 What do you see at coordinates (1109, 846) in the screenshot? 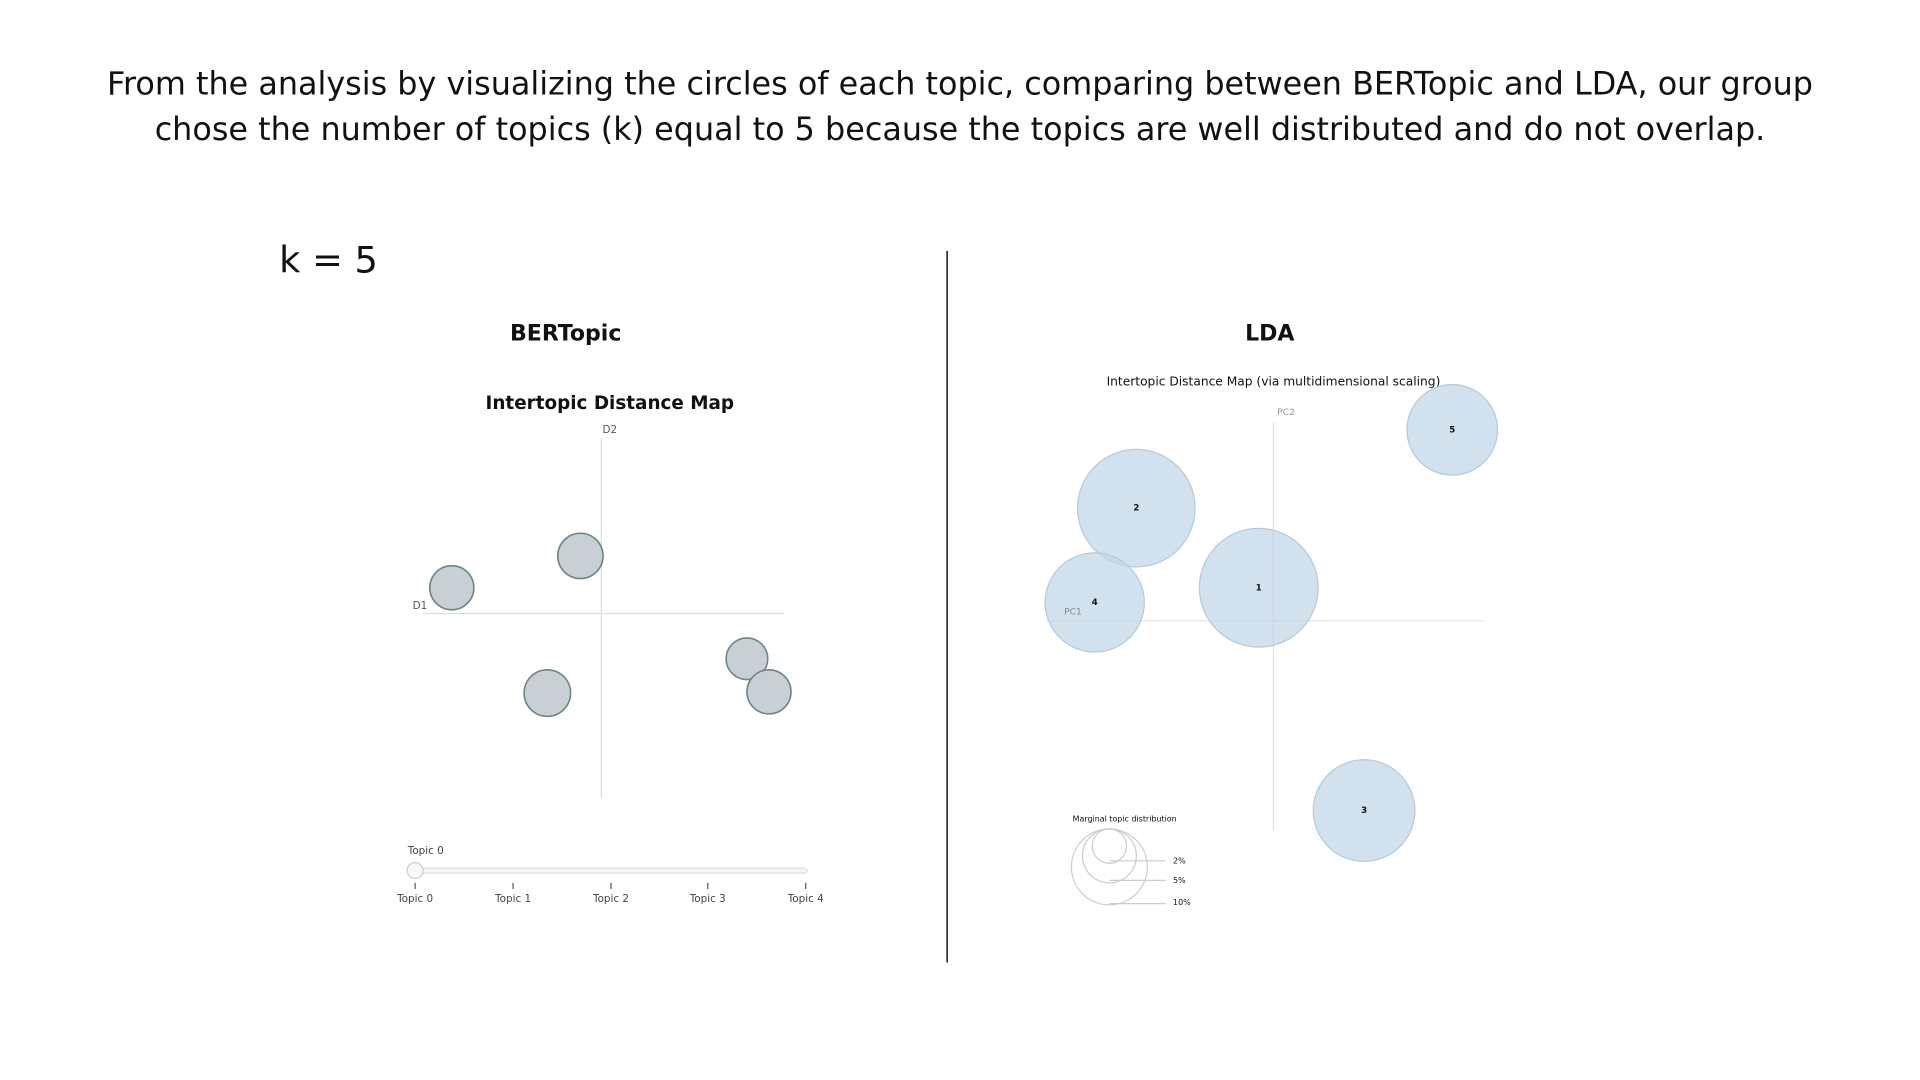
I see `legend-circle` at bounding box center [1109, 846].